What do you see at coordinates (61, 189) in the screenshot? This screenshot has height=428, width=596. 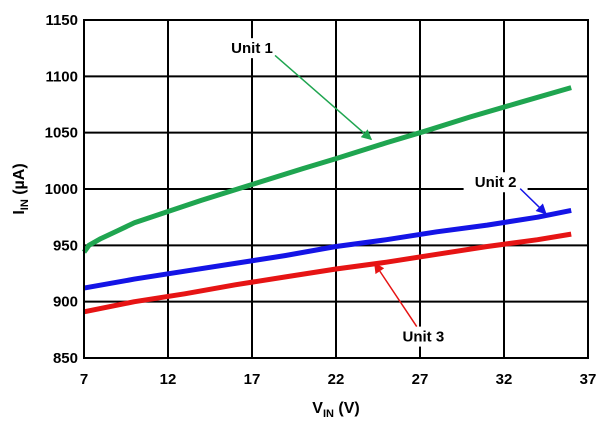 I see `y-tick-label-3: 1000` at bounding box center [61, 189].